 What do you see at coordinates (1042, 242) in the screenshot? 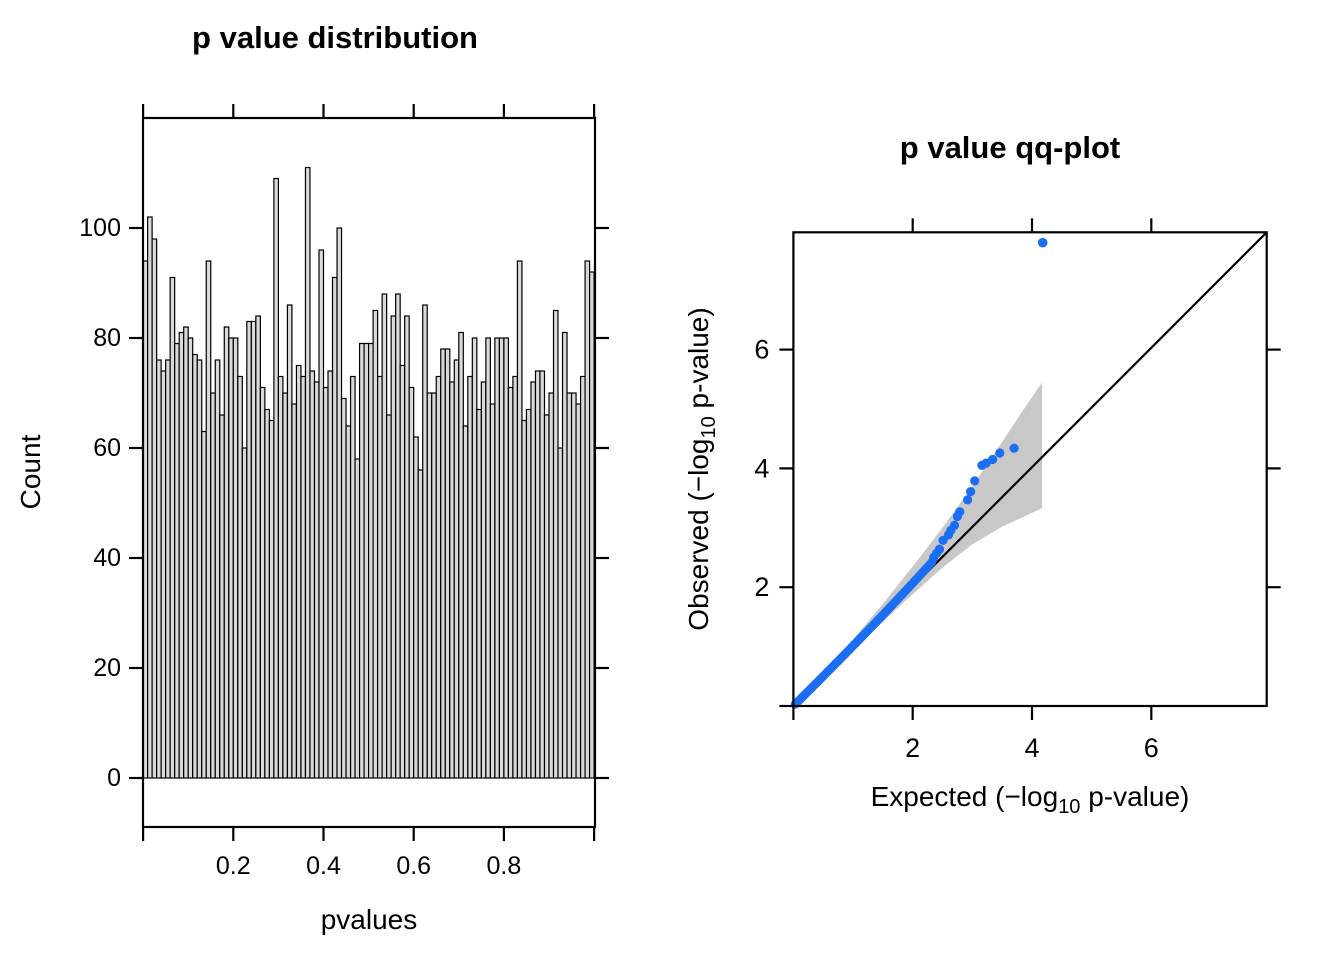
I see `qq-outlier-point` at bounding box center [1042, 242].